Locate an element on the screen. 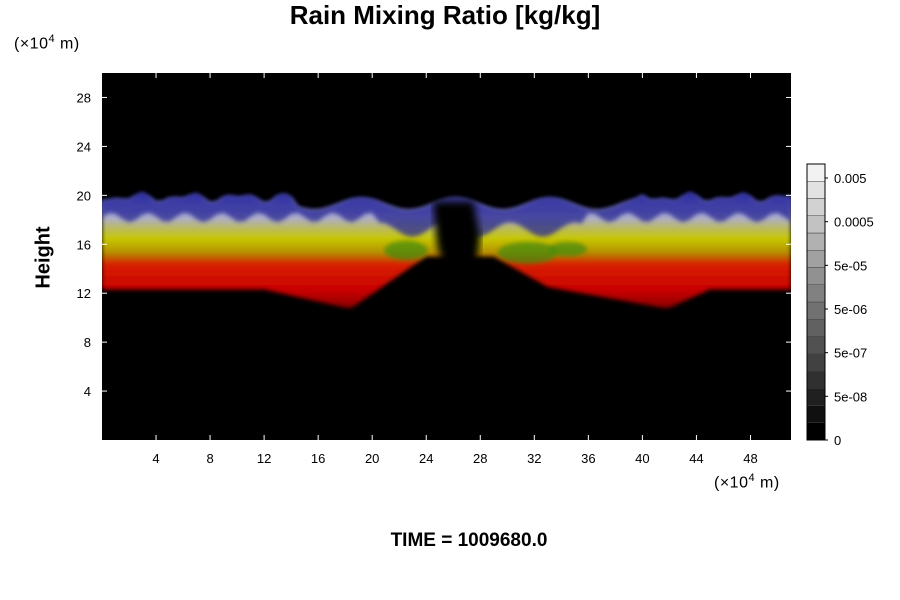 This screenshot has height=600, width=900. colorbar-label: 0.005 is located at coordinates (850, 178).